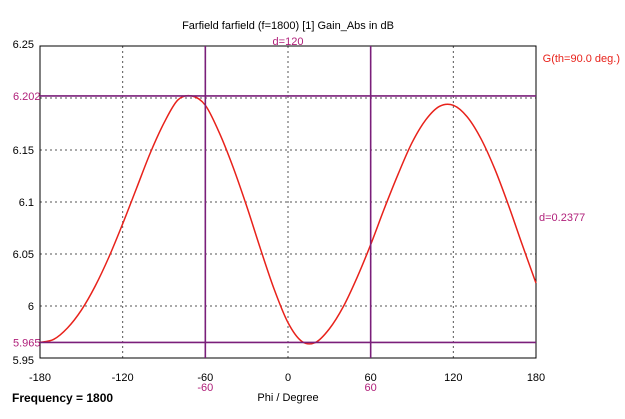 The height and width of the screenshot is (419, 625). Describe the element at coordinates (23, 255) in the screenshot. I see `y-tick-label: 6.05` at that location.